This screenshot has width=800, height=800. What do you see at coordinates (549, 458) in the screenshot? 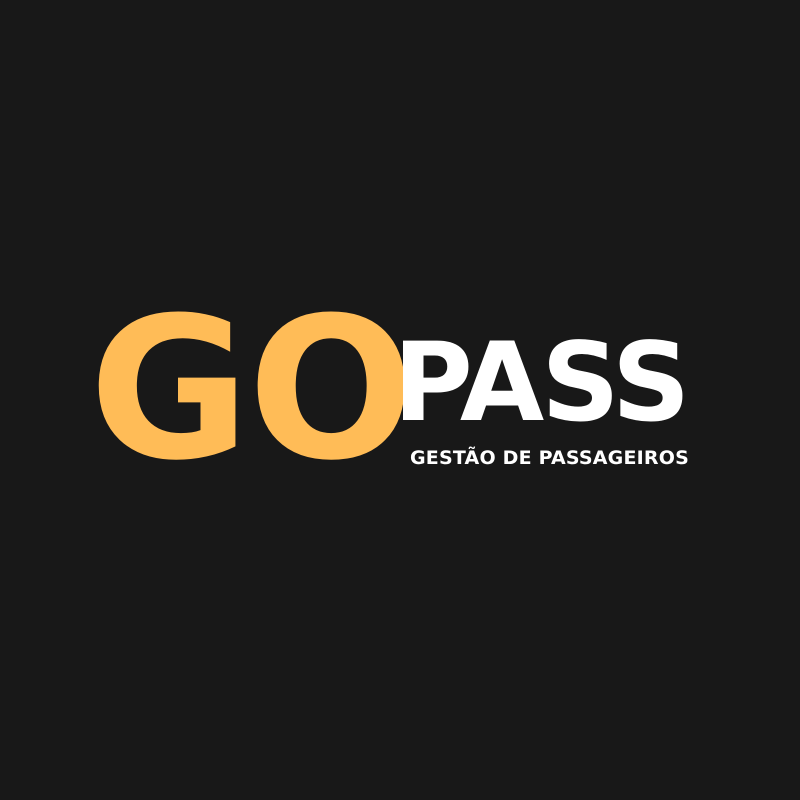
I see `logo-tagline: GESTÃO DE PASSAGEIROS` at bounding box center [549, 458].